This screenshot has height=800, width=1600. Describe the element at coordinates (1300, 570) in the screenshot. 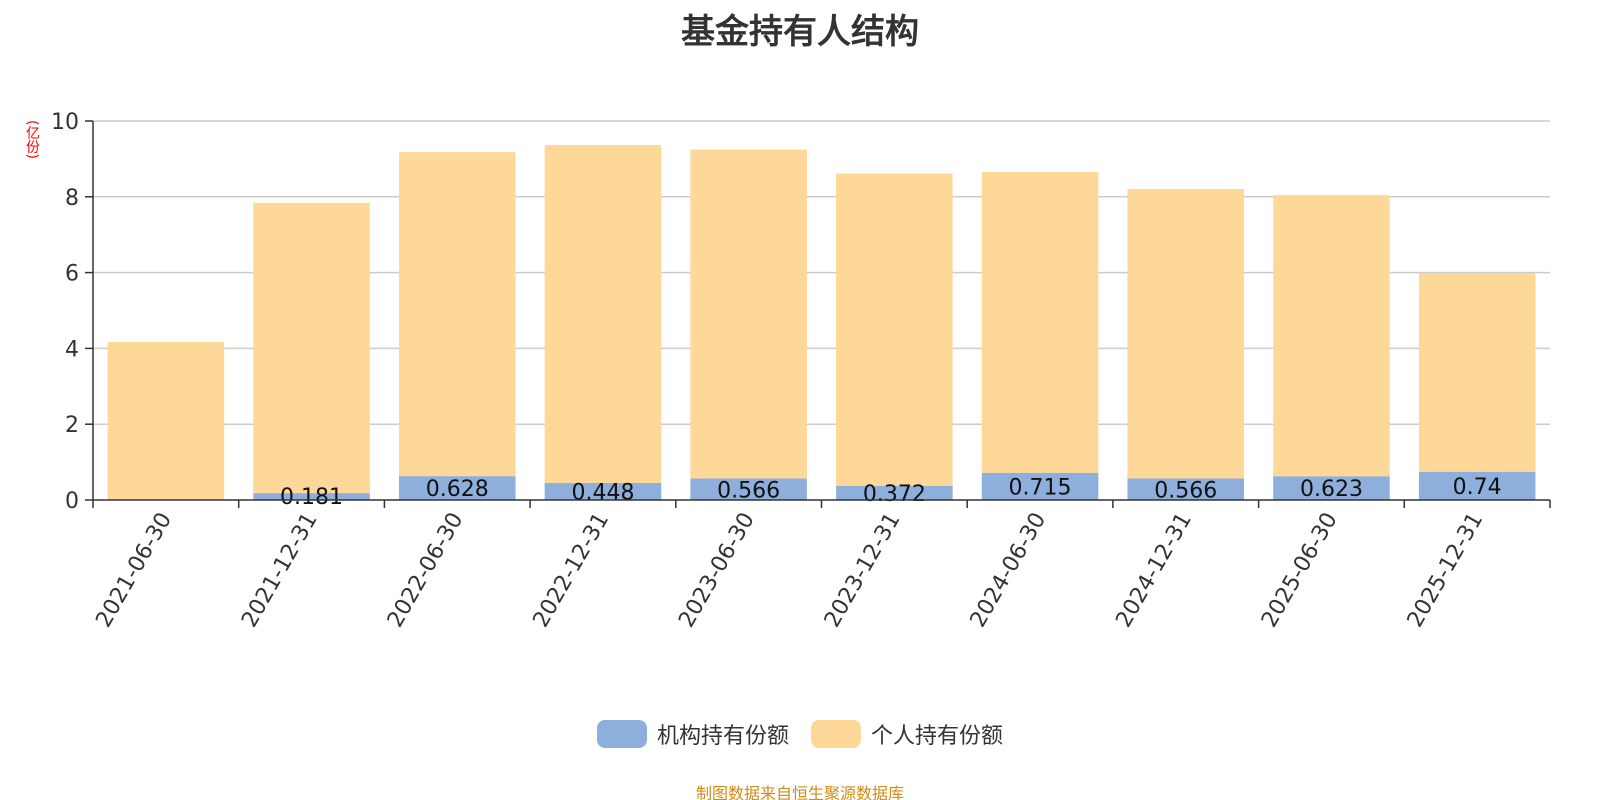

I see `x-tick-label: 2025-06-30` at that location.